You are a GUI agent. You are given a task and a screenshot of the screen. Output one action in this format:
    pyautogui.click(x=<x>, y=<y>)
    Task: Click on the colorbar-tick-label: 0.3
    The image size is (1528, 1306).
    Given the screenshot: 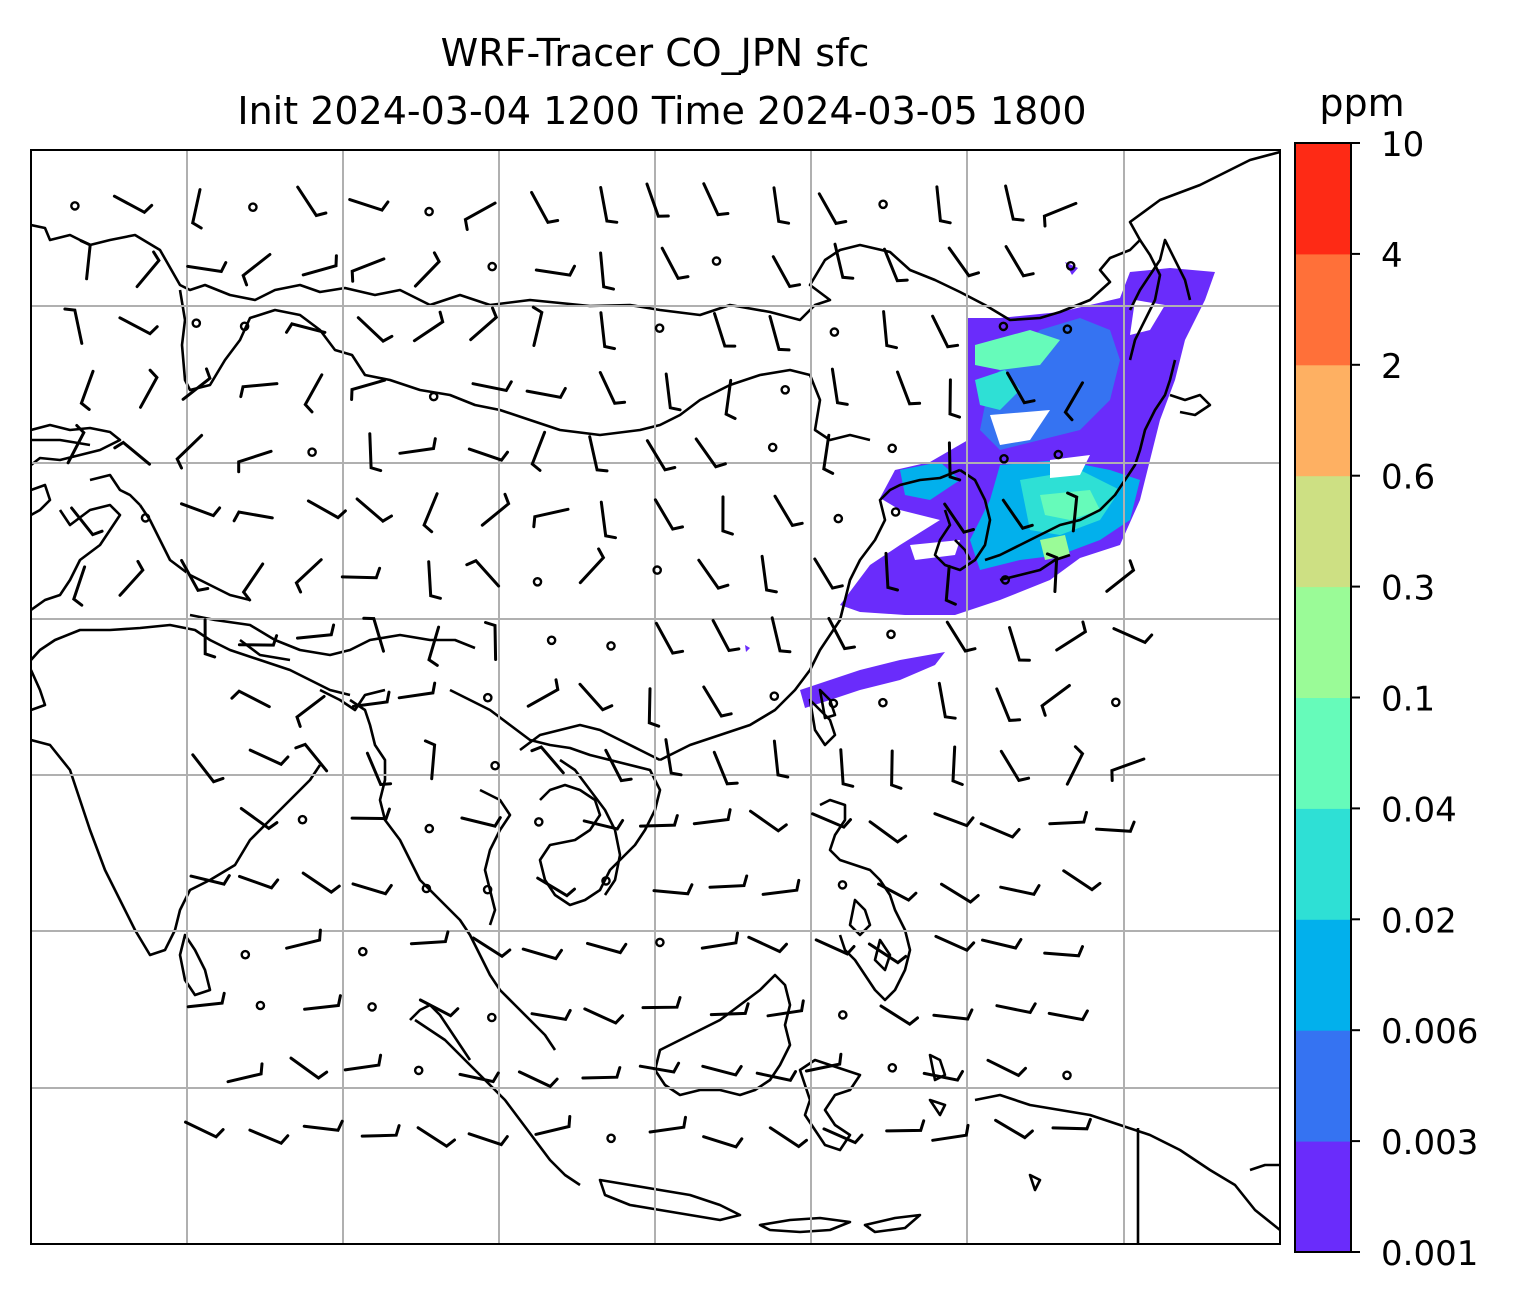 What is the action you would take?
    pyautogui.click(x=1408, y=589)
    